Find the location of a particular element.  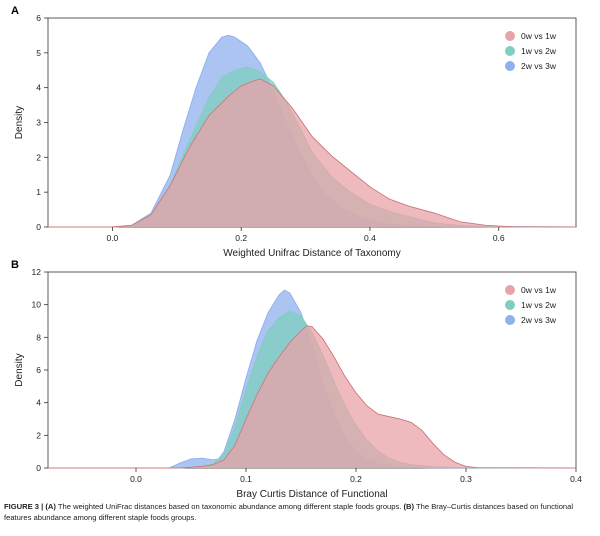

y-tick-label: 10 is located at coordinates (37, 305).